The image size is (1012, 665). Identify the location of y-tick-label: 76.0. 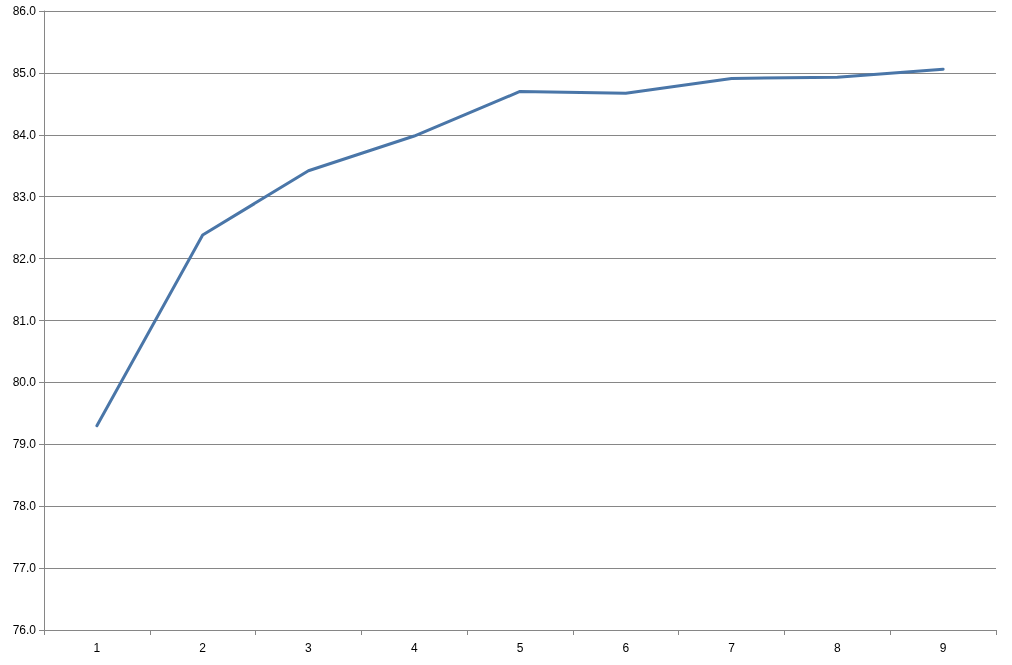
(24, 630).